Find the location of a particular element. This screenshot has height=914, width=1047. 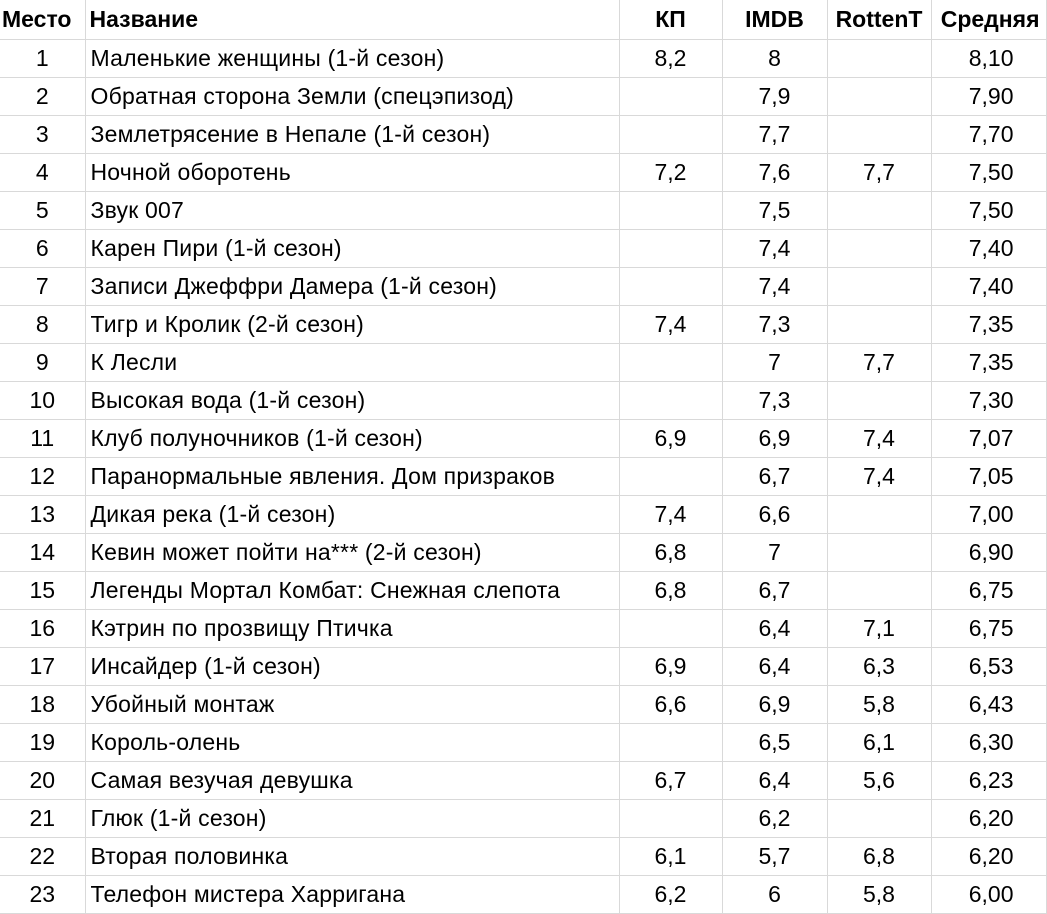

cell-rank: 7 is located at coordinates (43, 286).